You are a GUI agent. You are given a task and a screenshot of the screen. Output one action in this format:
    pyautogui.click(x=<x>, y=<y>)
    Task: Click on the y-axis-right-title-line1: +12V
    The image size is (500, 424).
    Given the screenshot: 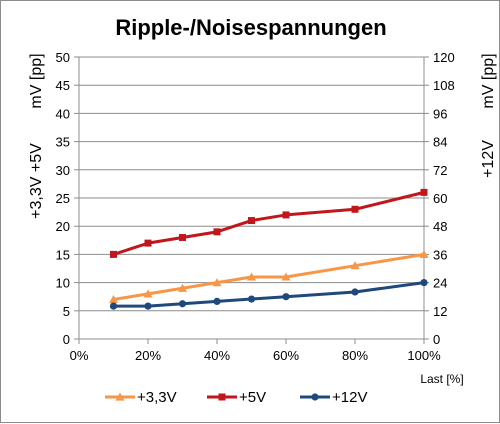 What is the action you would take?
    pyautogui.click(x=488, y=159)
    